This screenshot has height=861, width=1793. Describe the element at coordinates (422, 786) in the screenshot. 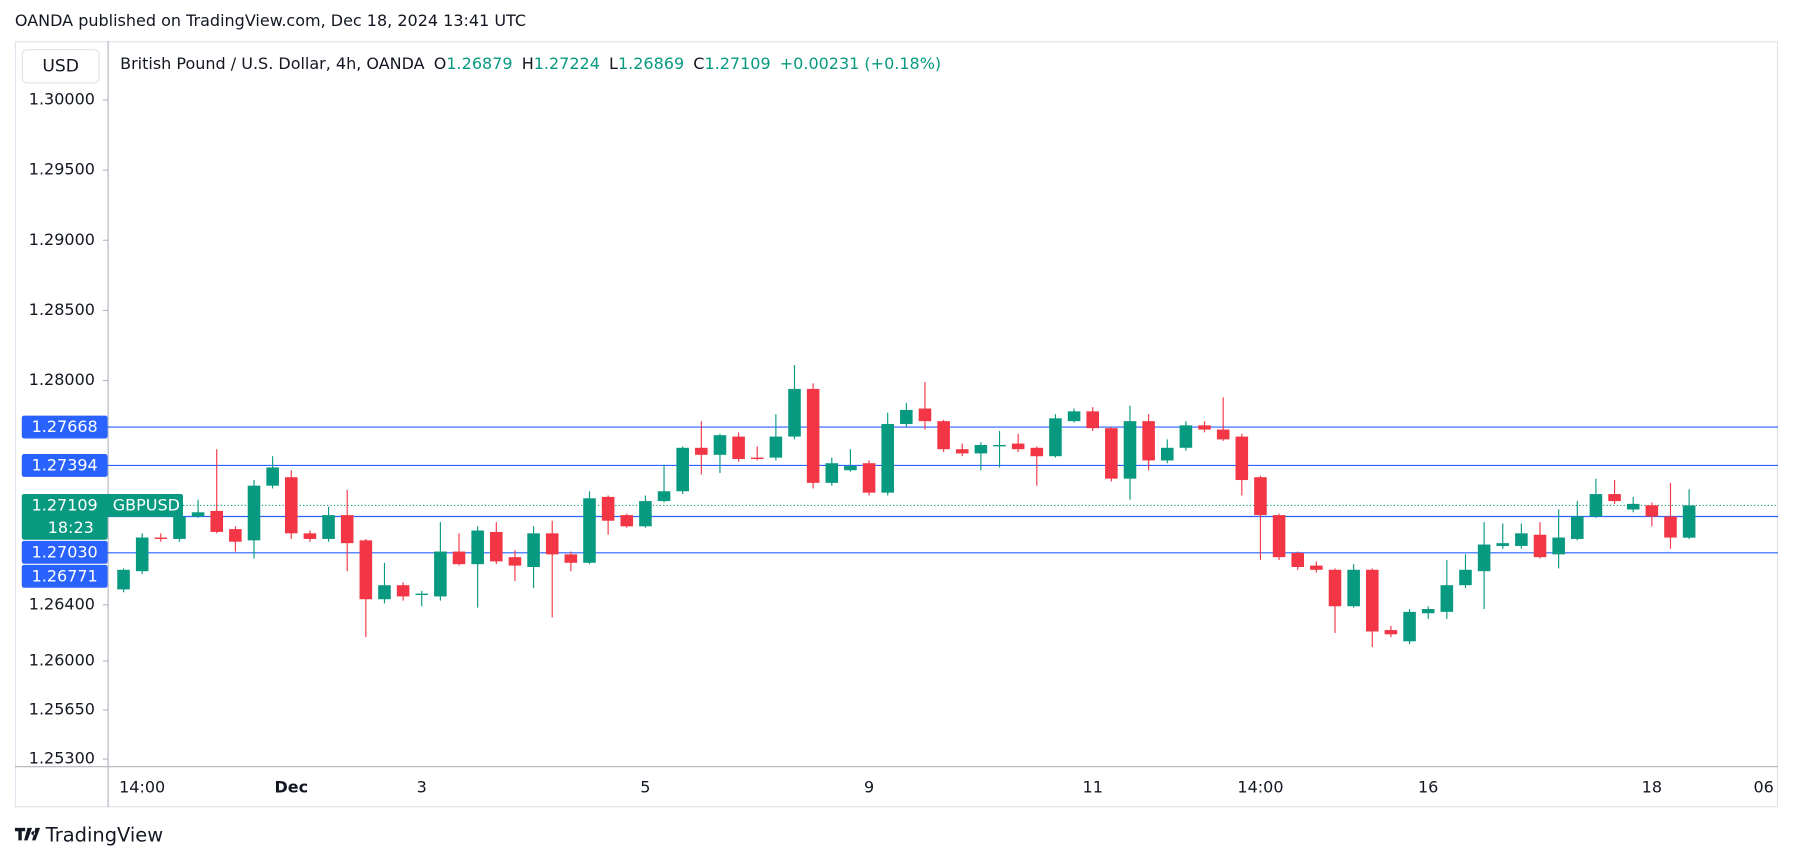

I see `x-tick-label: 3` at that location.